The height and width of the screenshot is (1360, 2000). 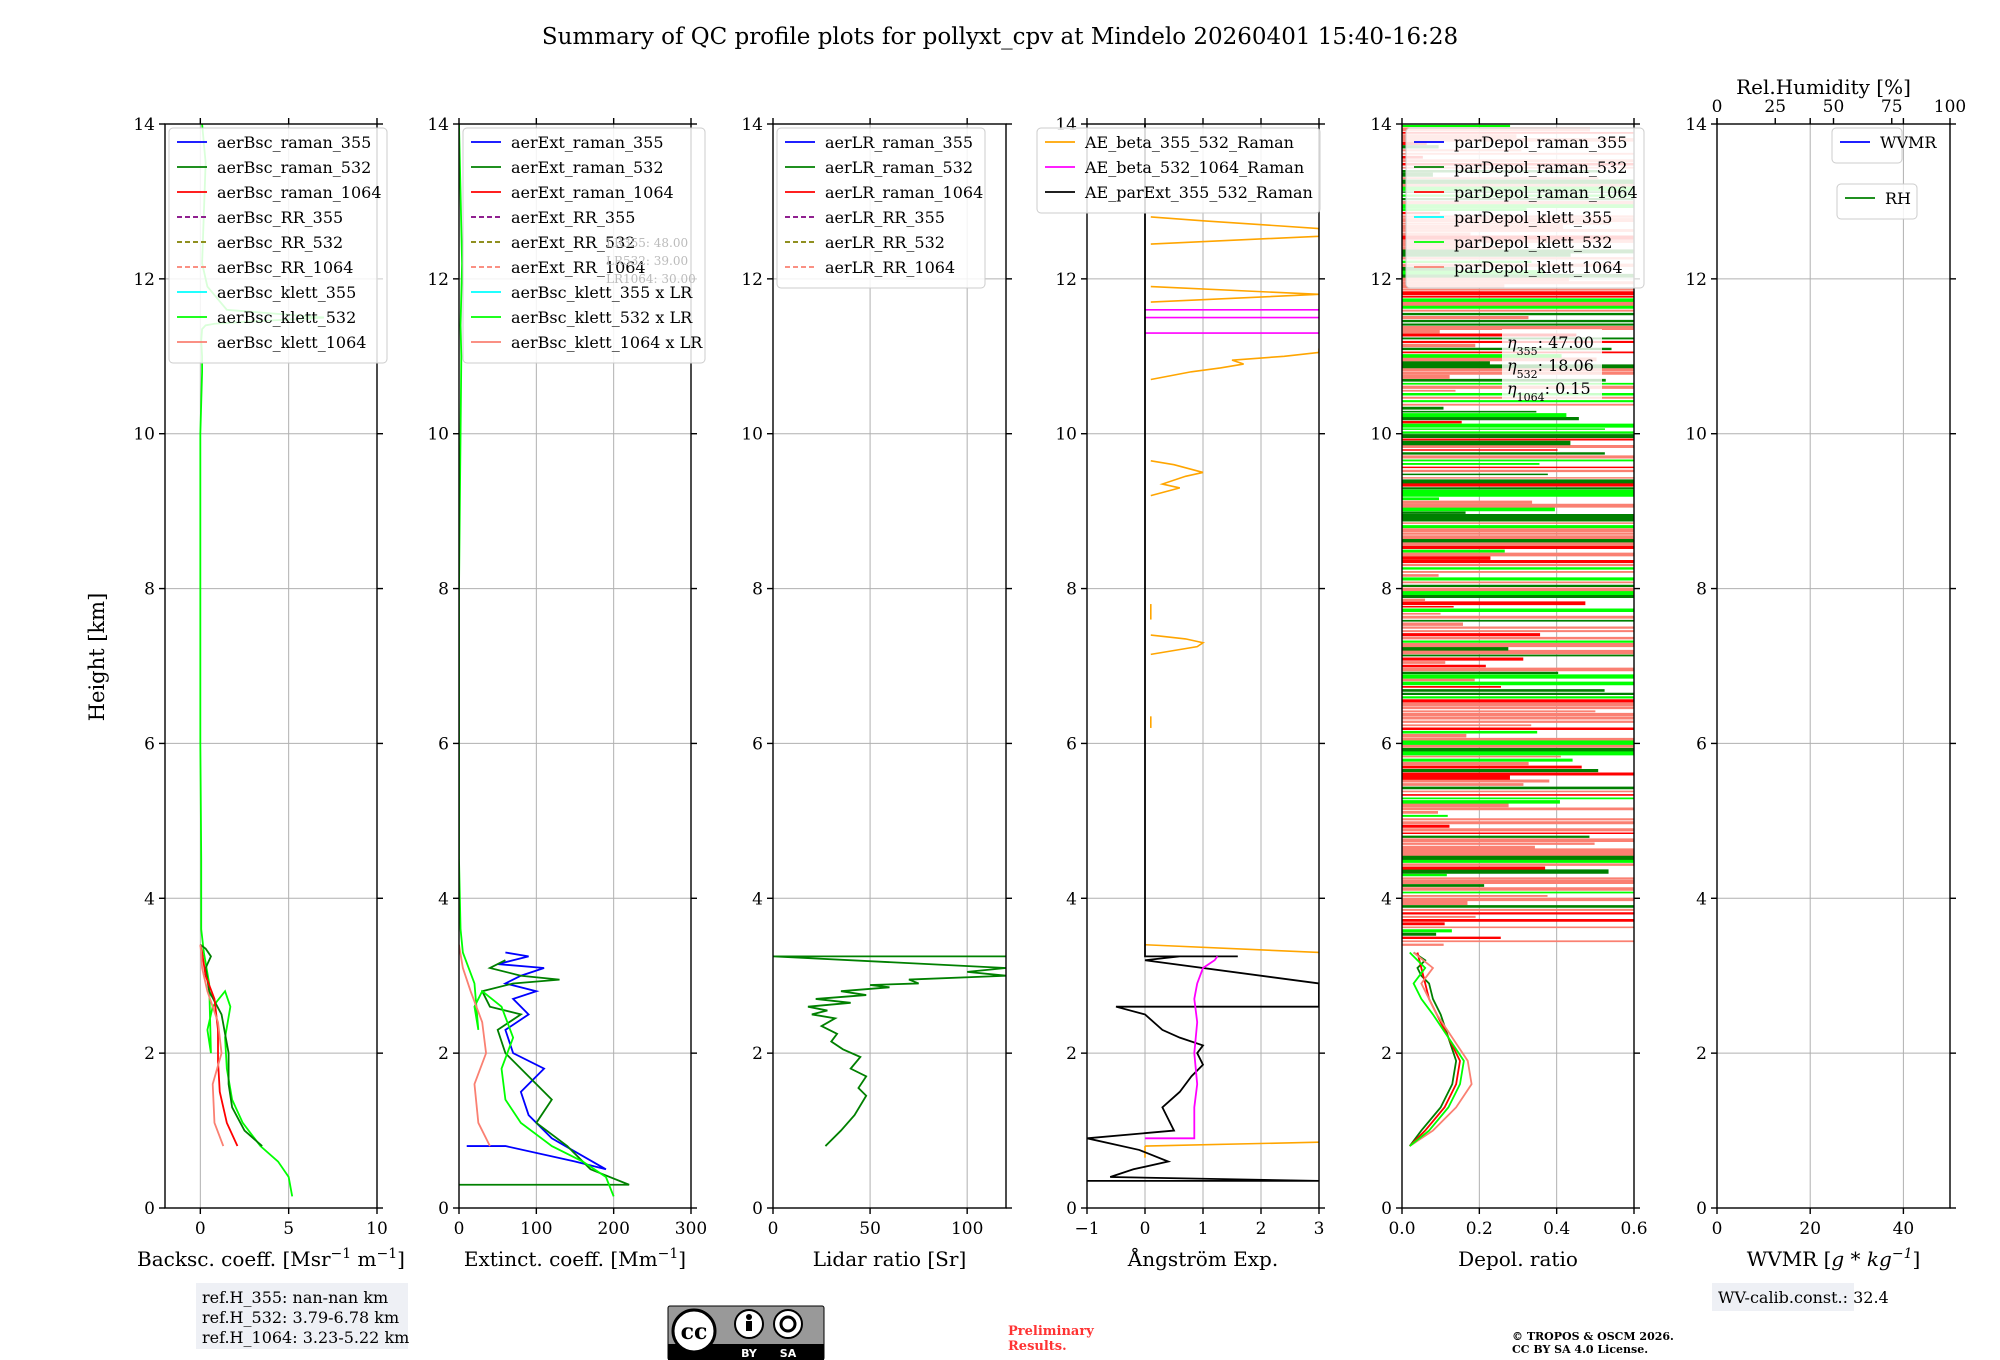 I want to click on ref-info-box, so click(x=302, y=1316).